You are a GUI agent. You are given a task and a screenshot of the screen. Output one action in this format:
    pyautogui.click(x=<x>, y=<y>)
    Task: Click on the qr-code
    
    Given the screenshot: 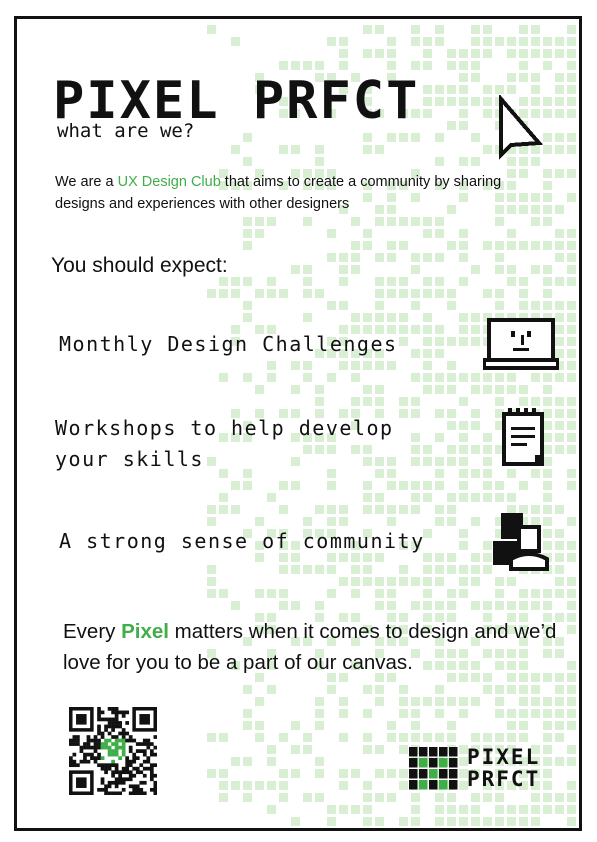 What is the action you would take?
    pyautogui.click(x=113, y=751)
    